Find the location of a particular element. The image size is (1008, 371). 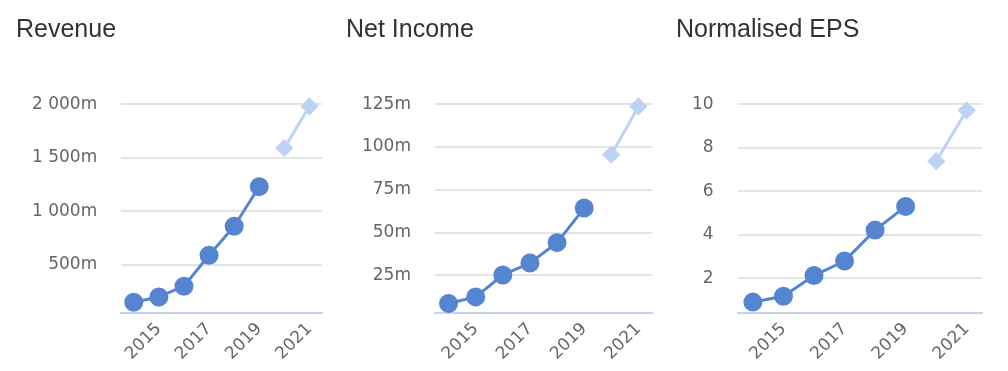

chart-title: Revenue is located at coordinates (66, 28).